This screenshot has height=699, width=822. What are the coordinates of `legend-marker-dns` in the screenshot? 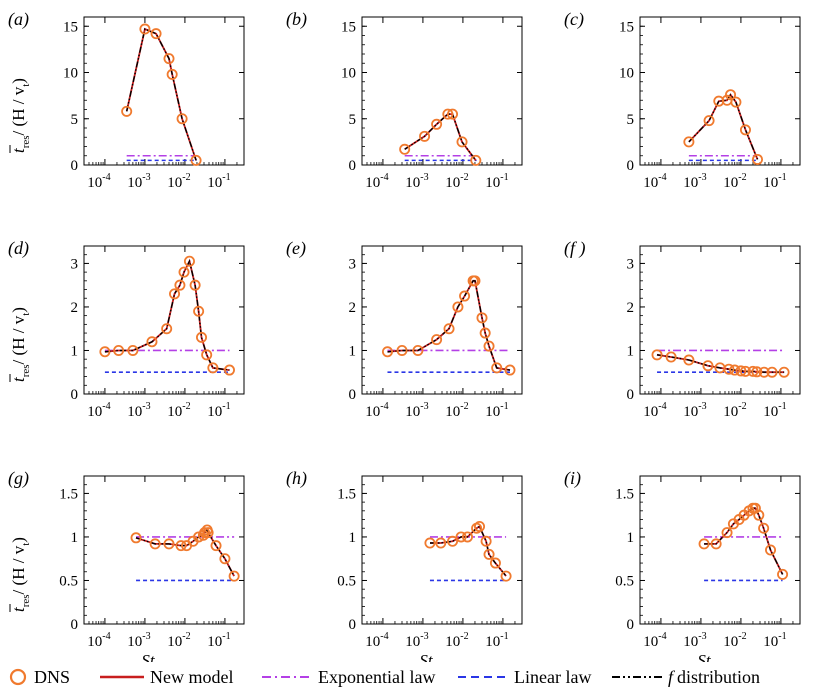 It's located at (18, 677).